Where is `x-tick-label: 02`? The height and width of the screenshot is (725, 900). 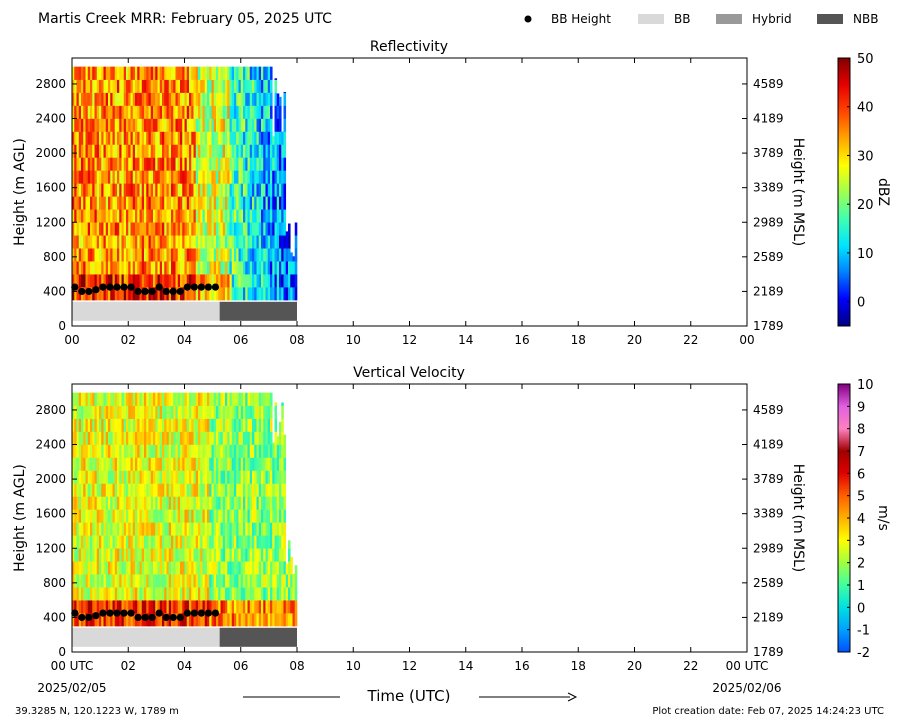
x-tick-label: 02 is located at coordinates (128, 666).